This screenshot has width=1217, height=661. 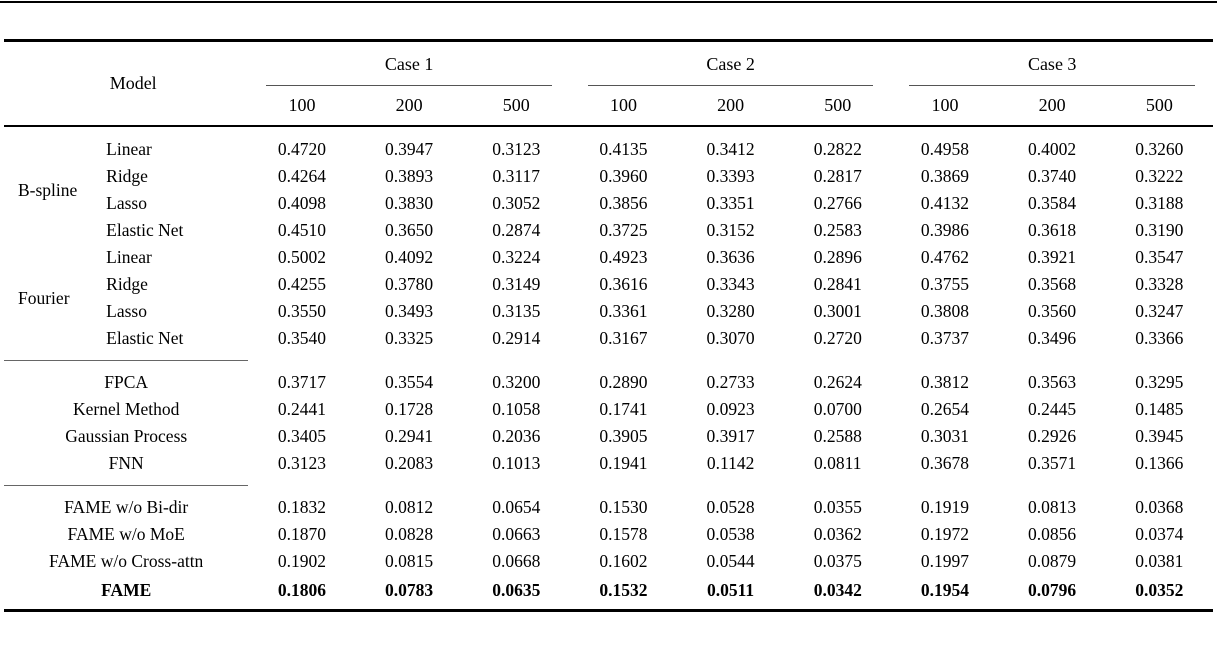 What do you see at coordinates (129, 149) in the screenshot?
I see `row-label: Linear` at bounding box center [129, 149].